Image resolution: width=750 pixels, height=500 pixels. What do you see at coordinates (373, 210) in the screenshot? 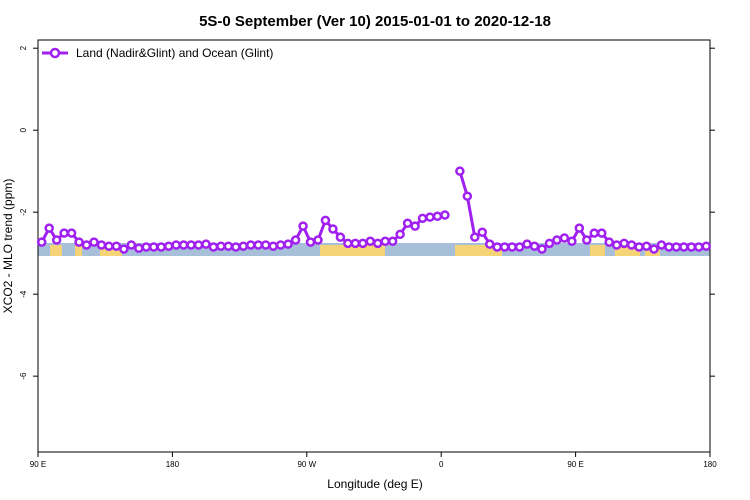
I see `series-line` at bounding box center [373, 210].